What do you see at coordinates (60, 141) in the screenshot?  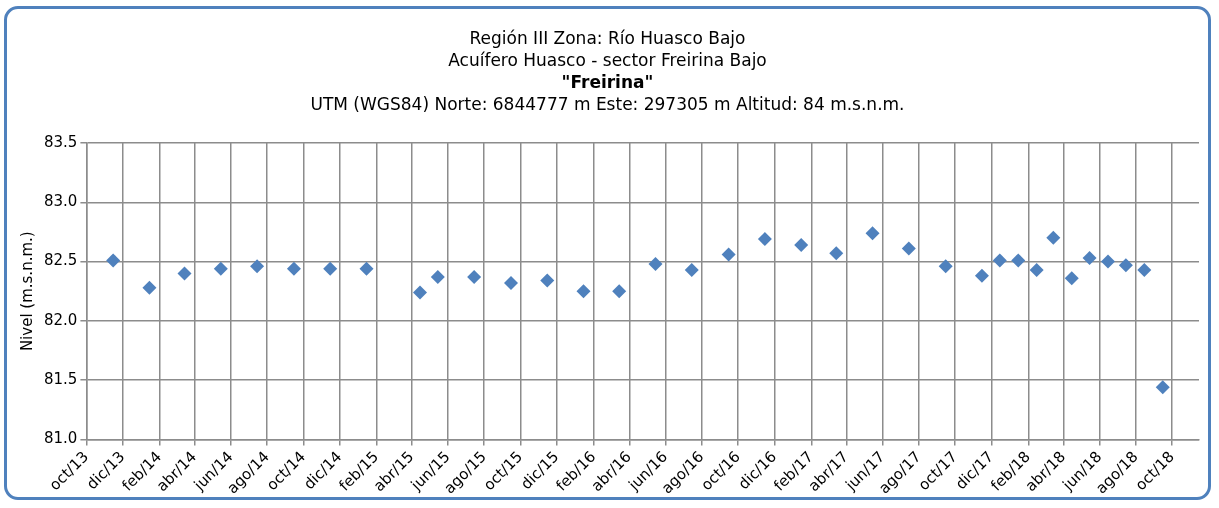 I see `y-tick-label: 83.5` at bounding box center [60, 141].